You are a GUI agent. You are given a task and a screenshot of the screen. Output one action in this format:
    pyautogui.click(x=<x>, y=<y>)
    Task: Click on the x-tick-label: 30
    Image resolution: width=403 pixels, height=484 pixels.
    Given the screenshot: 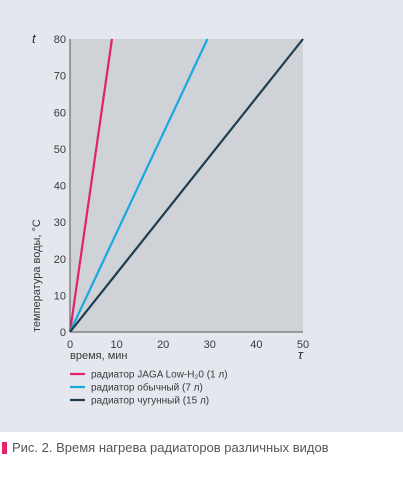 What is the action you would take?
    pyautogui.click(x=210, y=345)
    